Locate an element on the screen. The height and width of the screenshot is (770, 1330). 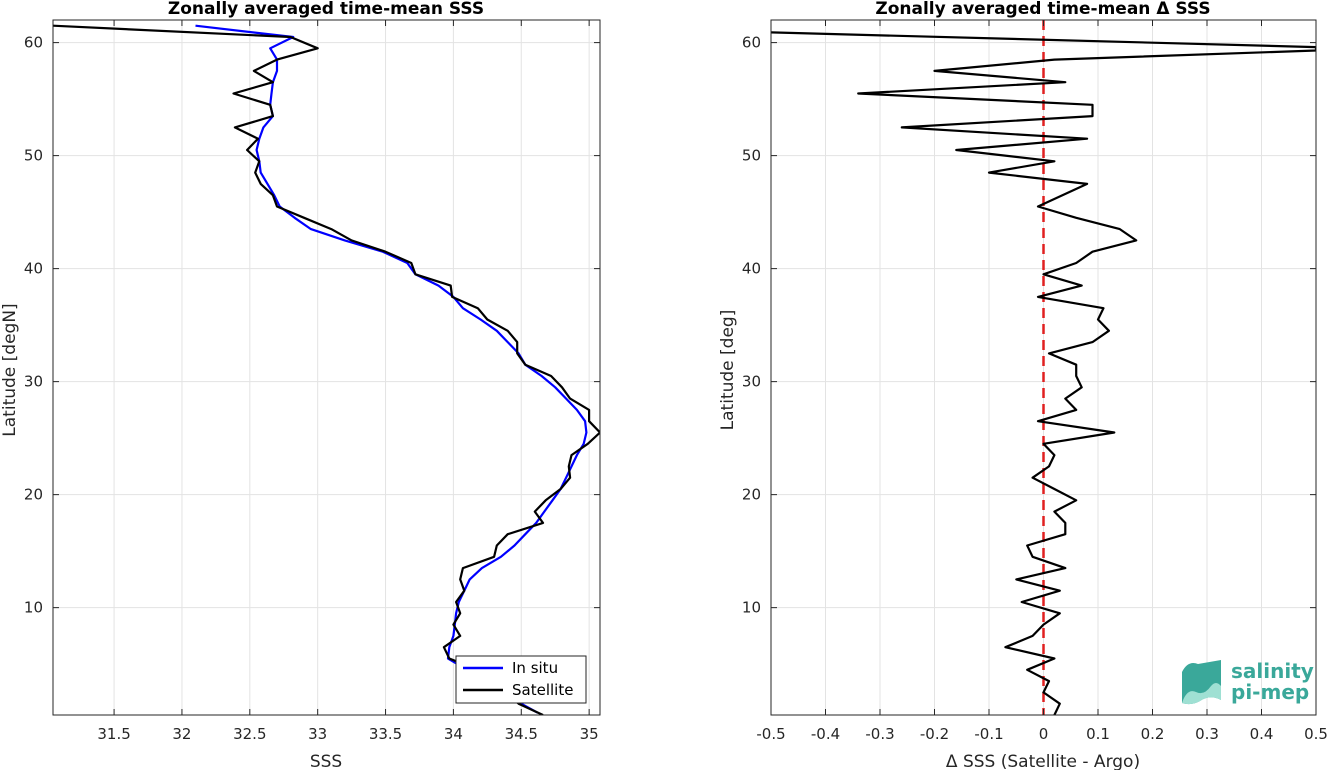
sss-x-tick-label: 31.5 is located at coordinates (113, 734).